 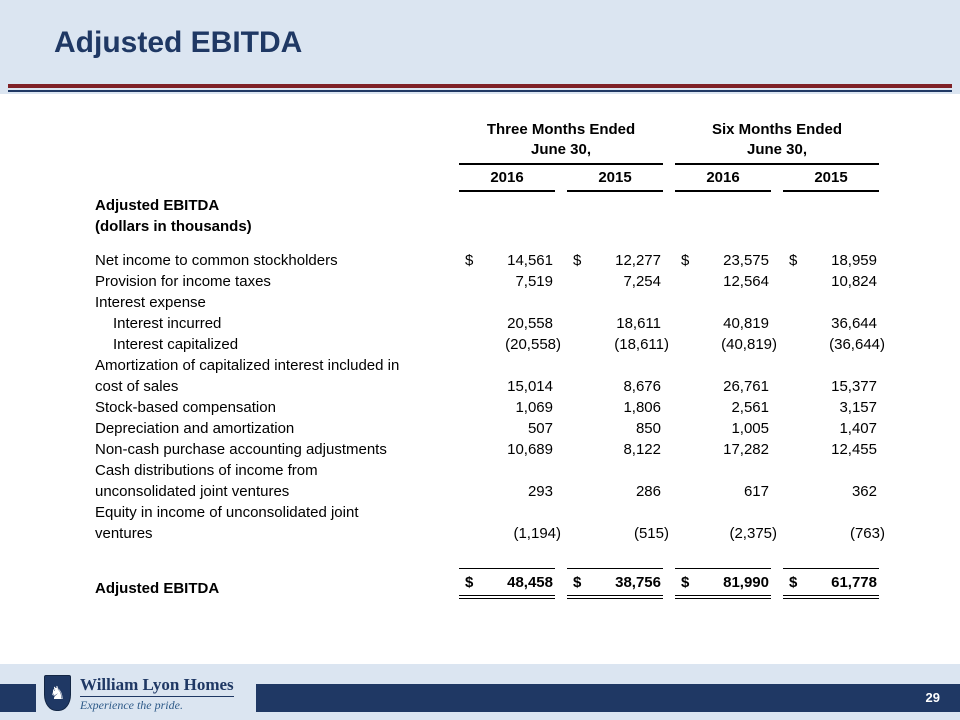 What do you see at coordinates (530, 386) in the screenshot?
I see `value: 15,014` at bounding box center [530, 386].